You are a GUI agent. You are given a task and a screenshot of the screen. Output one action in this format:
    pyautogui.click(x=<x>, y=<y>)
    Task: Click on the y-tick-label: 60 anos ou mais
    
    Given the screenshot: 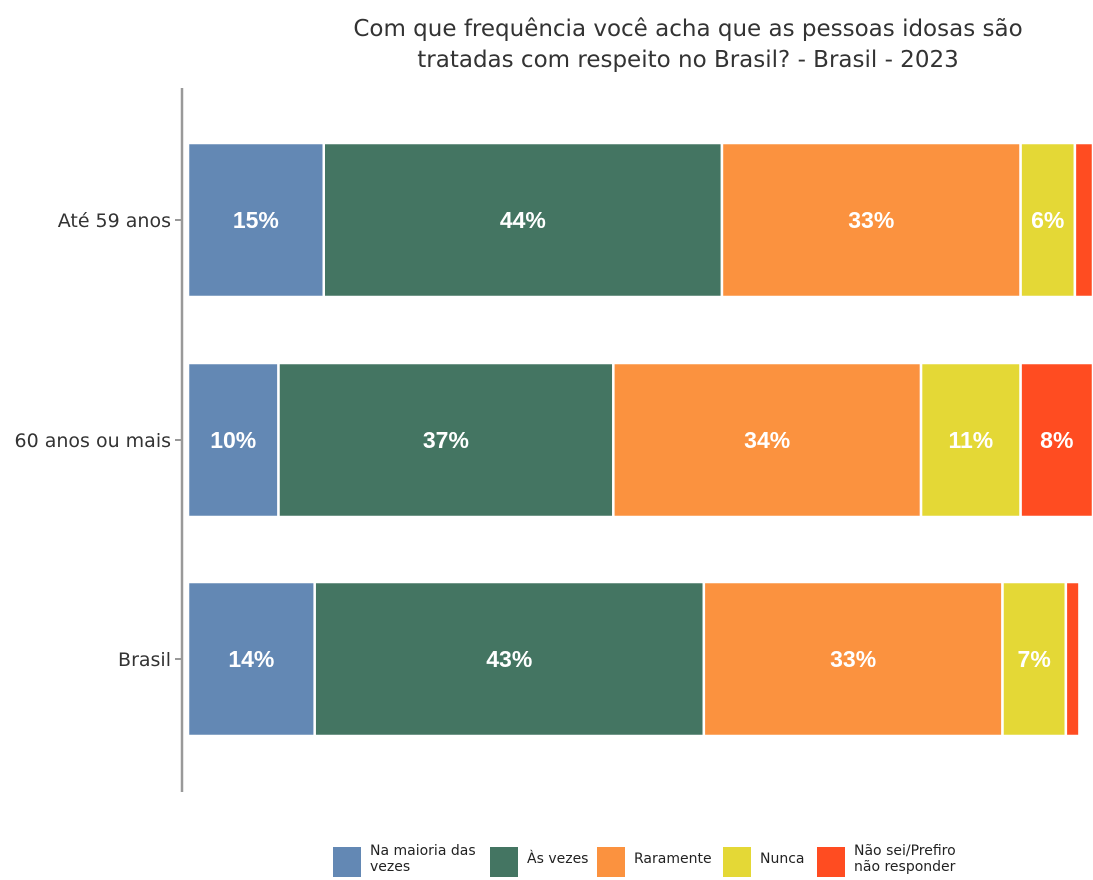 What is the action you would take?
    pyautogui.click(x=93, y=441)
    